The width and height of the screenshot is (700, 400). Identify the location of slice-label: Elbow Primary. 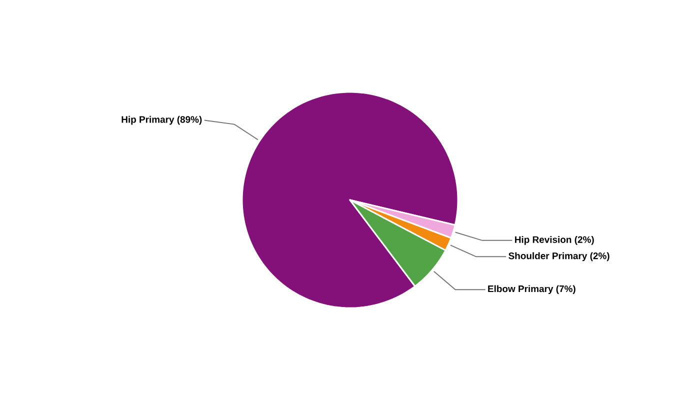
(521, 289).